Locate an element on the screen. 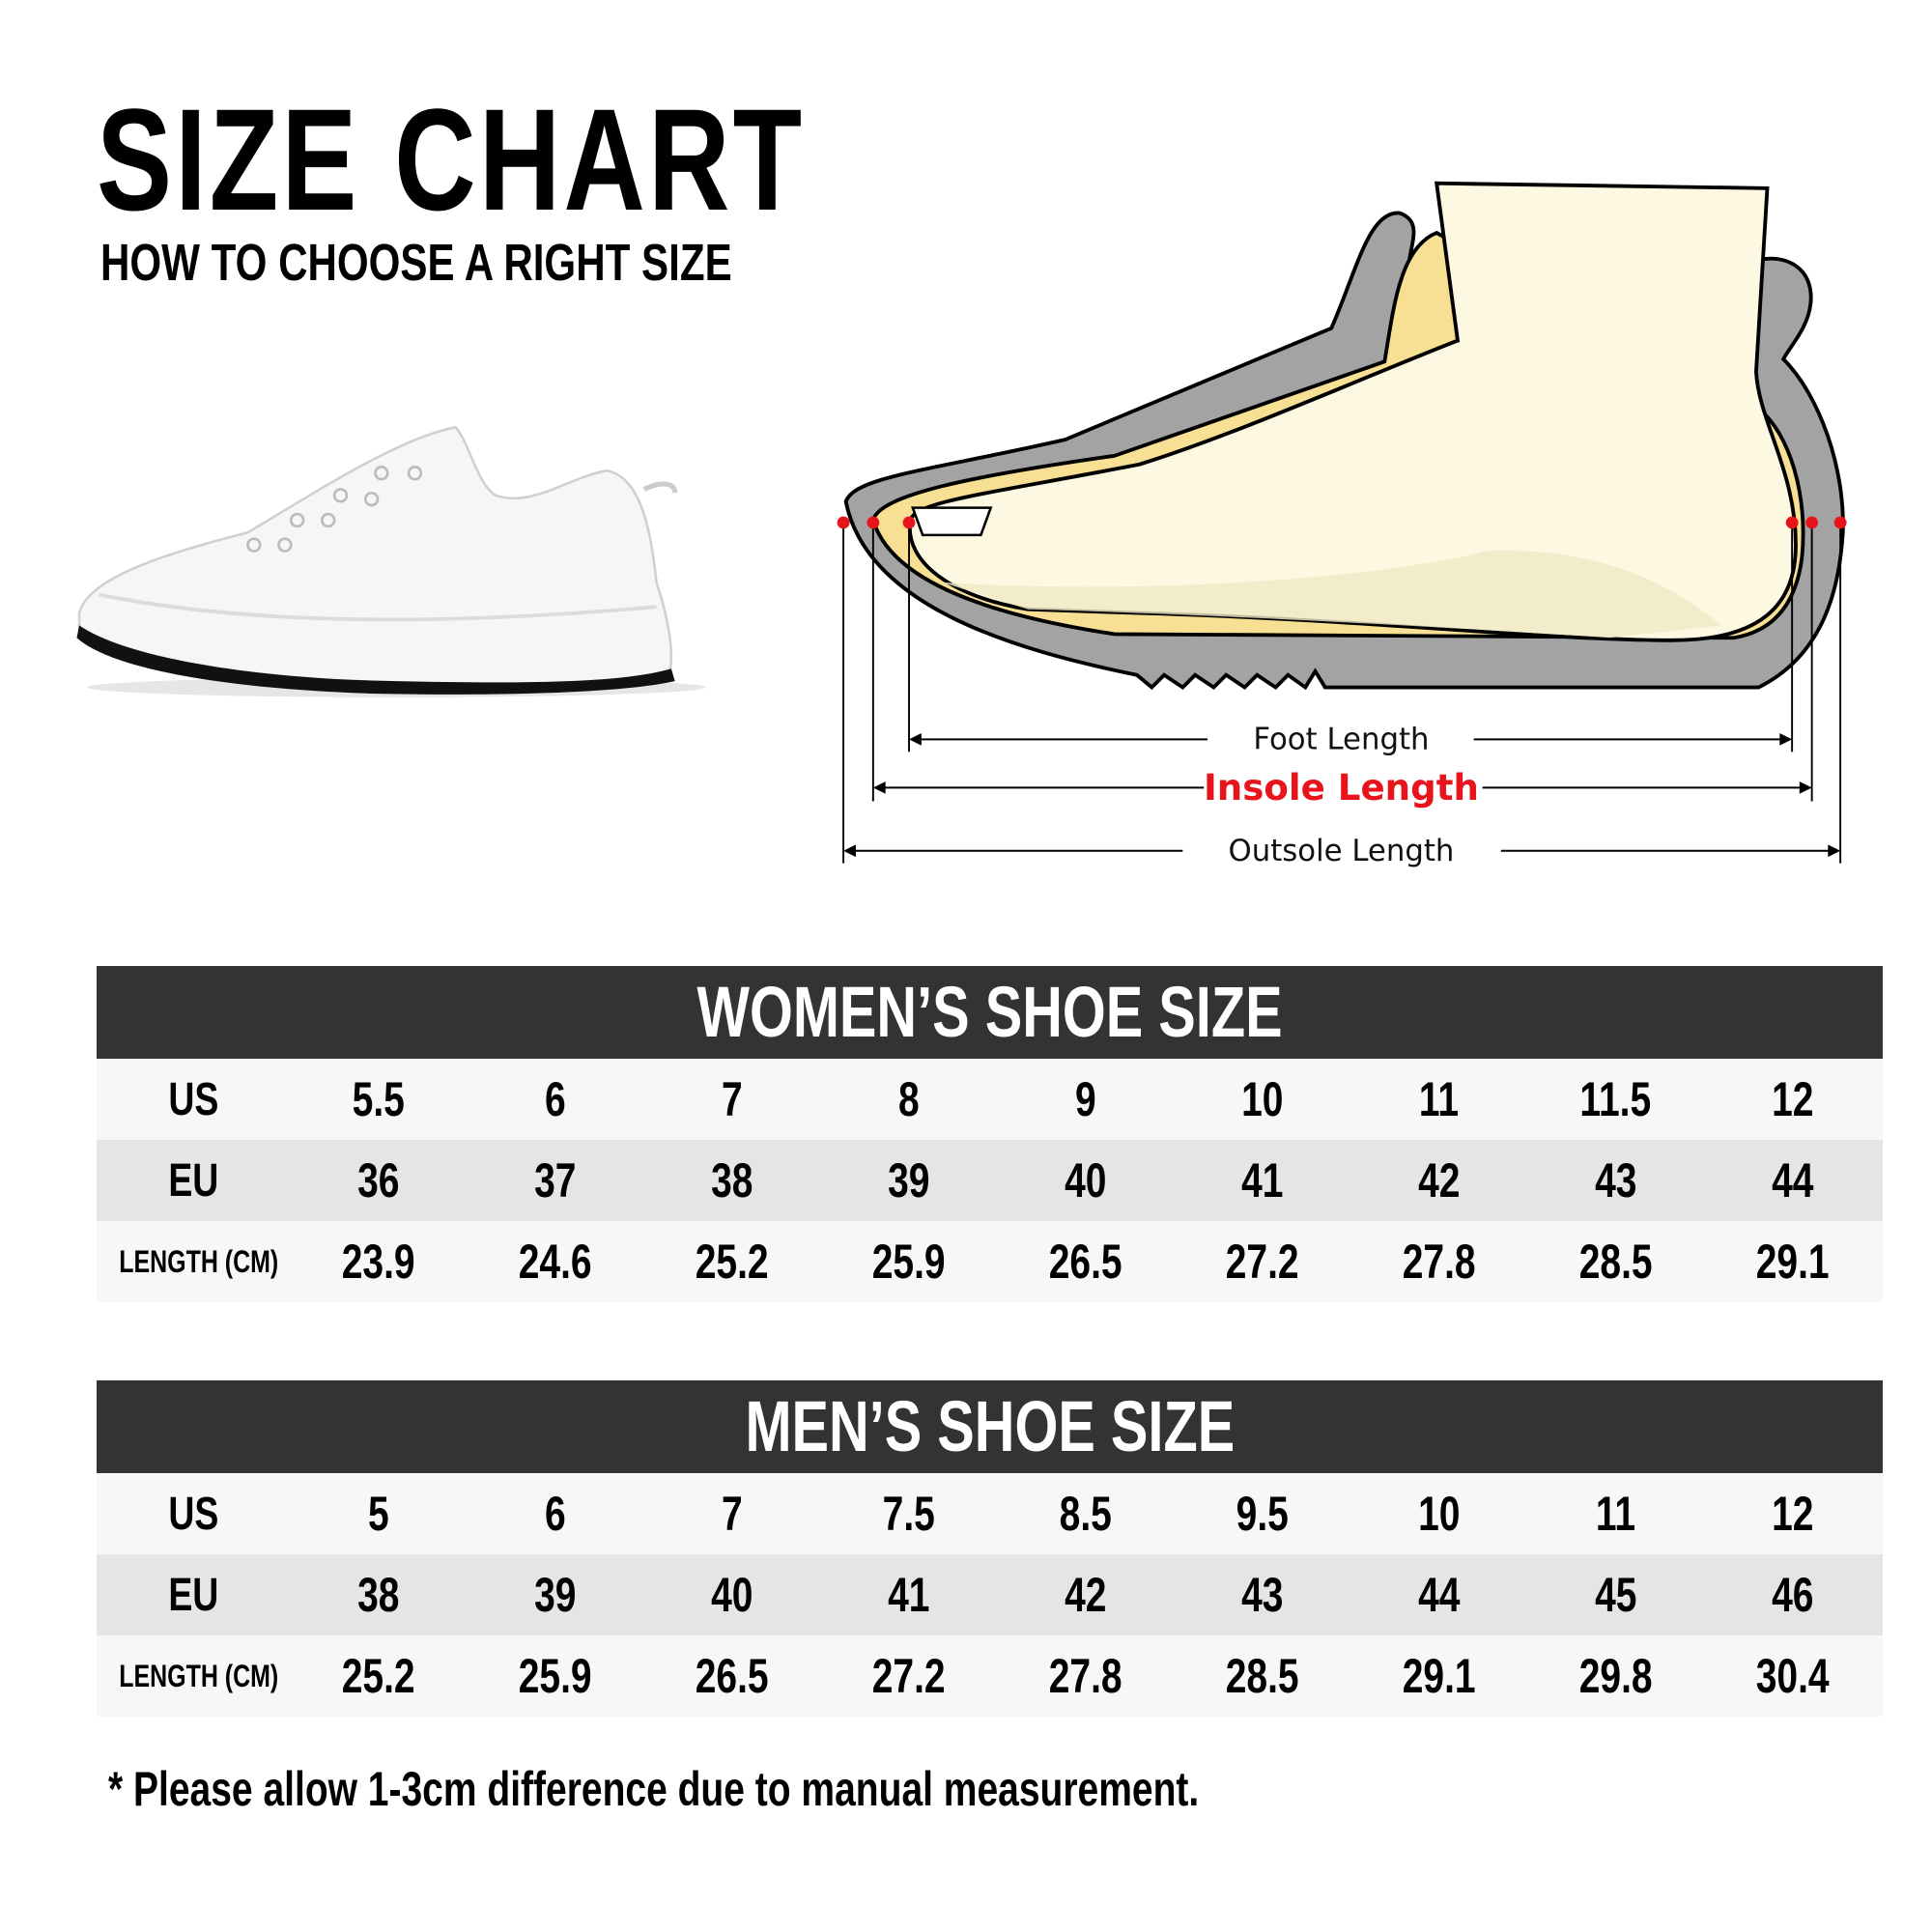 The width and height of the screenshot is (1932, 1932). table-cell-value: 23.9 is located at coordinates (378, 1262).